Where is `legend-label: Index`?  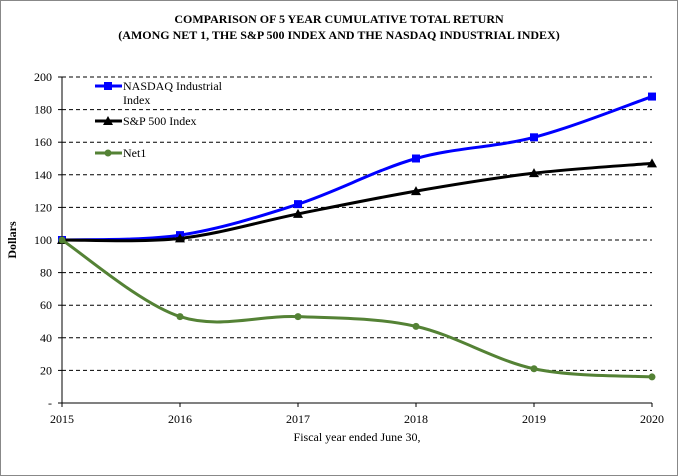
legend-label: Index is located at coordinates (136, 100).